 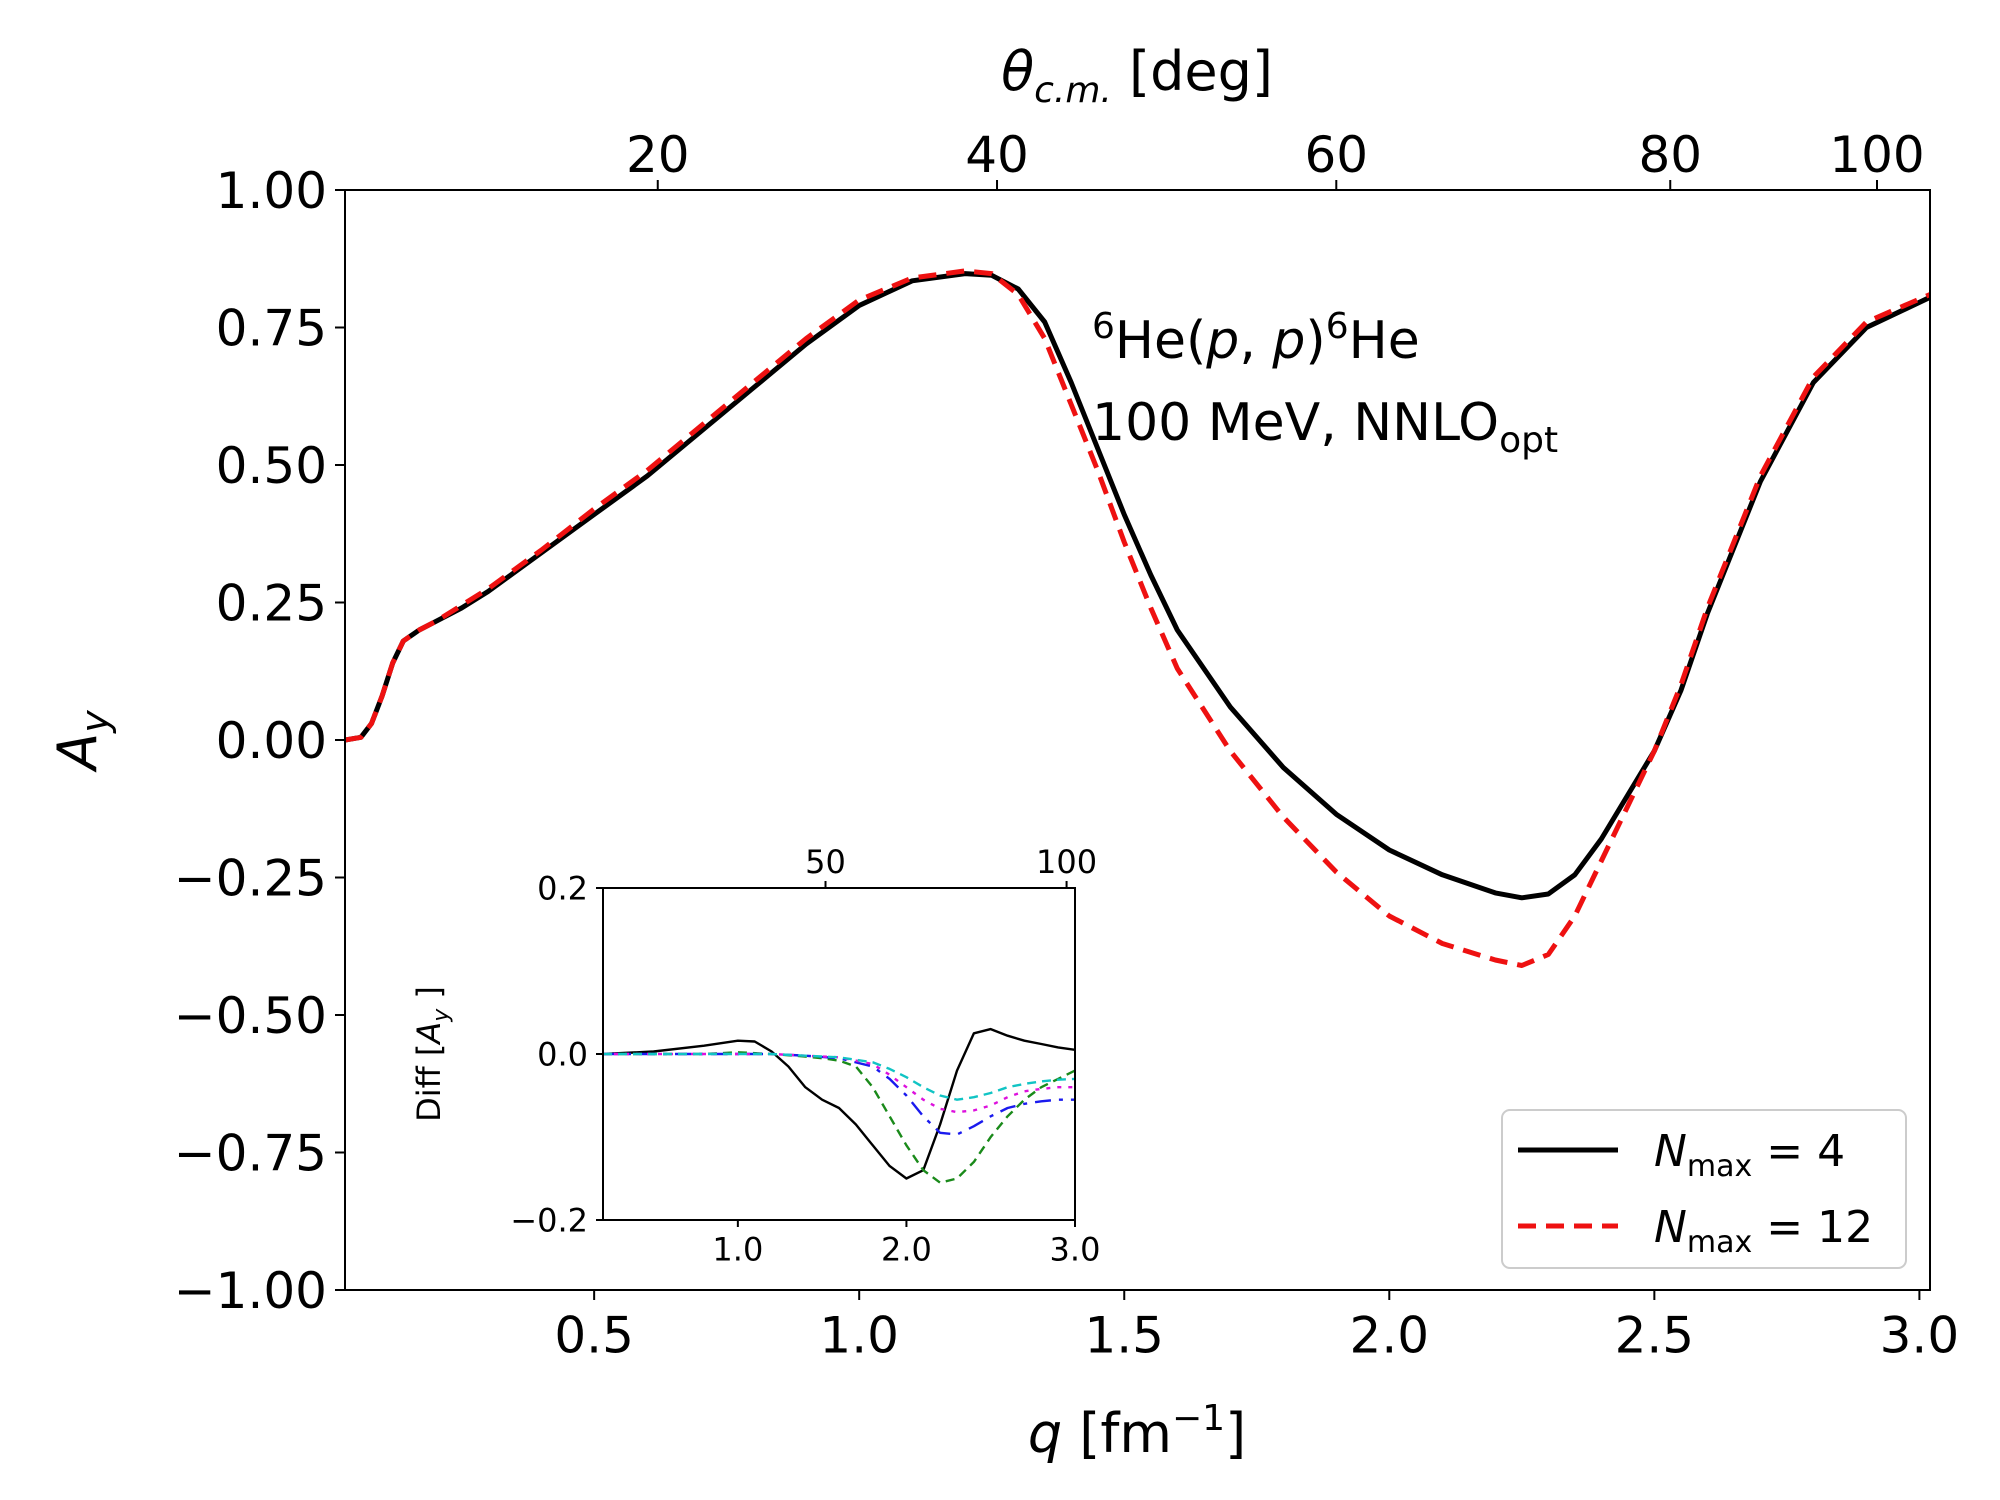 I want to click on main-x-tick-label: 2.0, so click(x=1390, y=1336).